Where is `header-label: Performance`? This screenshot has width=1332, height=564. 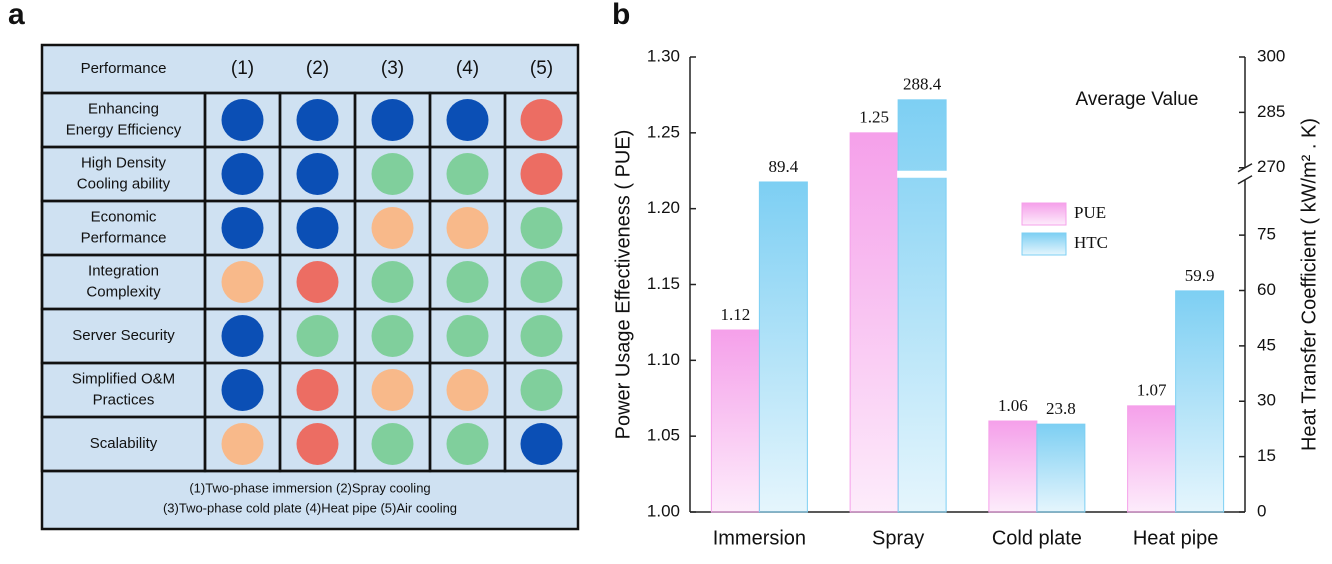
header-label: Performance is located at coordinates (124, 68).